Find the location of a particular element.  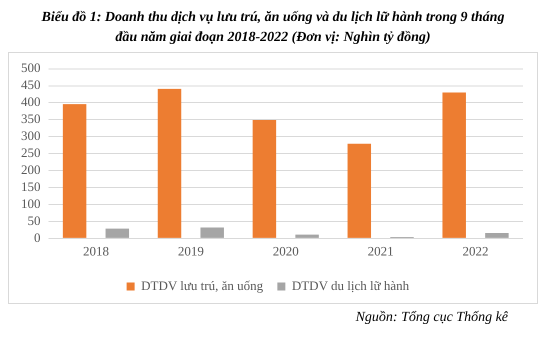

x-tick-label: 2021 is located at coordinates (381, 251).